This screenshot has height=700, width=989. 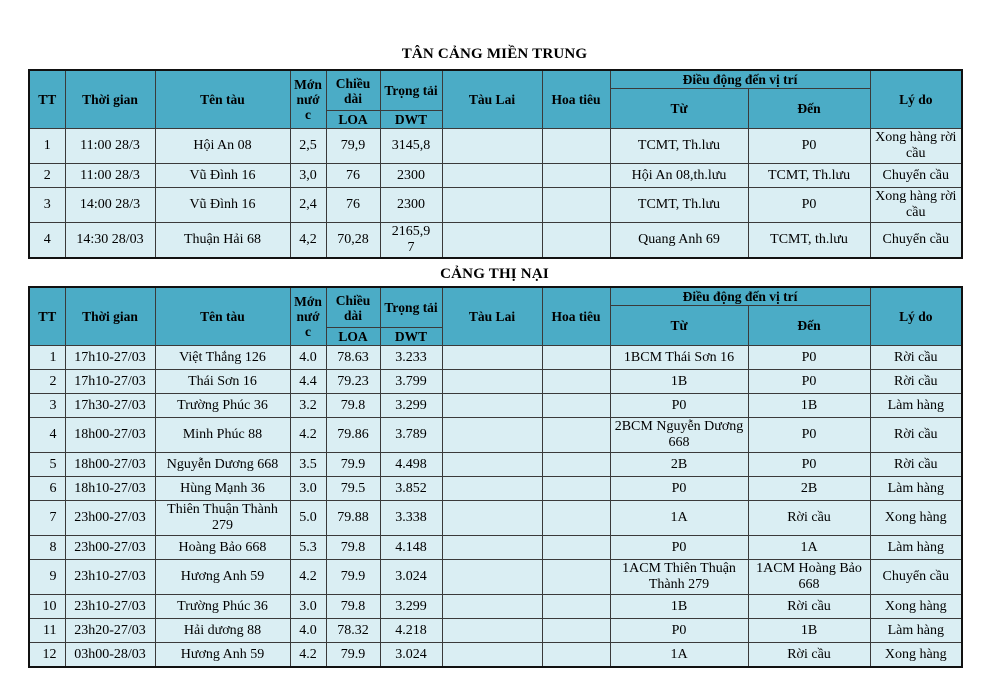 I want to click on cell-ten-tau: Hương Anh 59, so click(x=222, y=577).